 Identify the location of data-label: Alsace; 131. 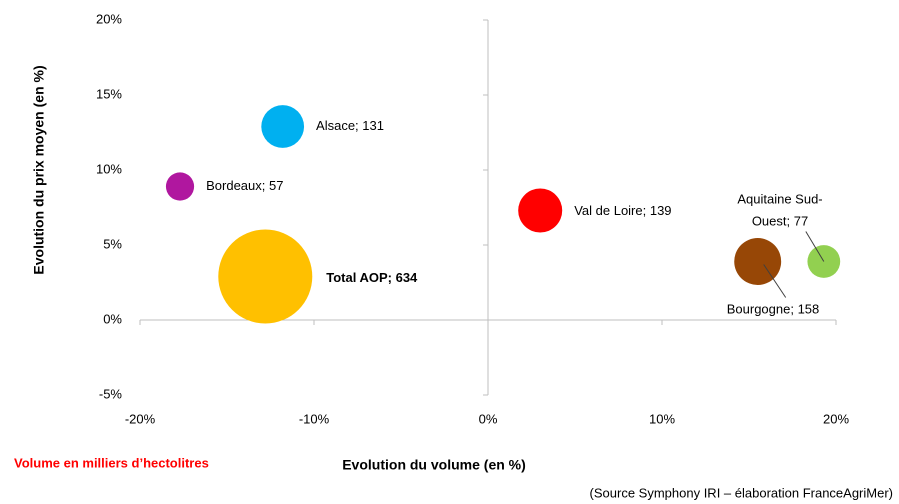
(350, 125).